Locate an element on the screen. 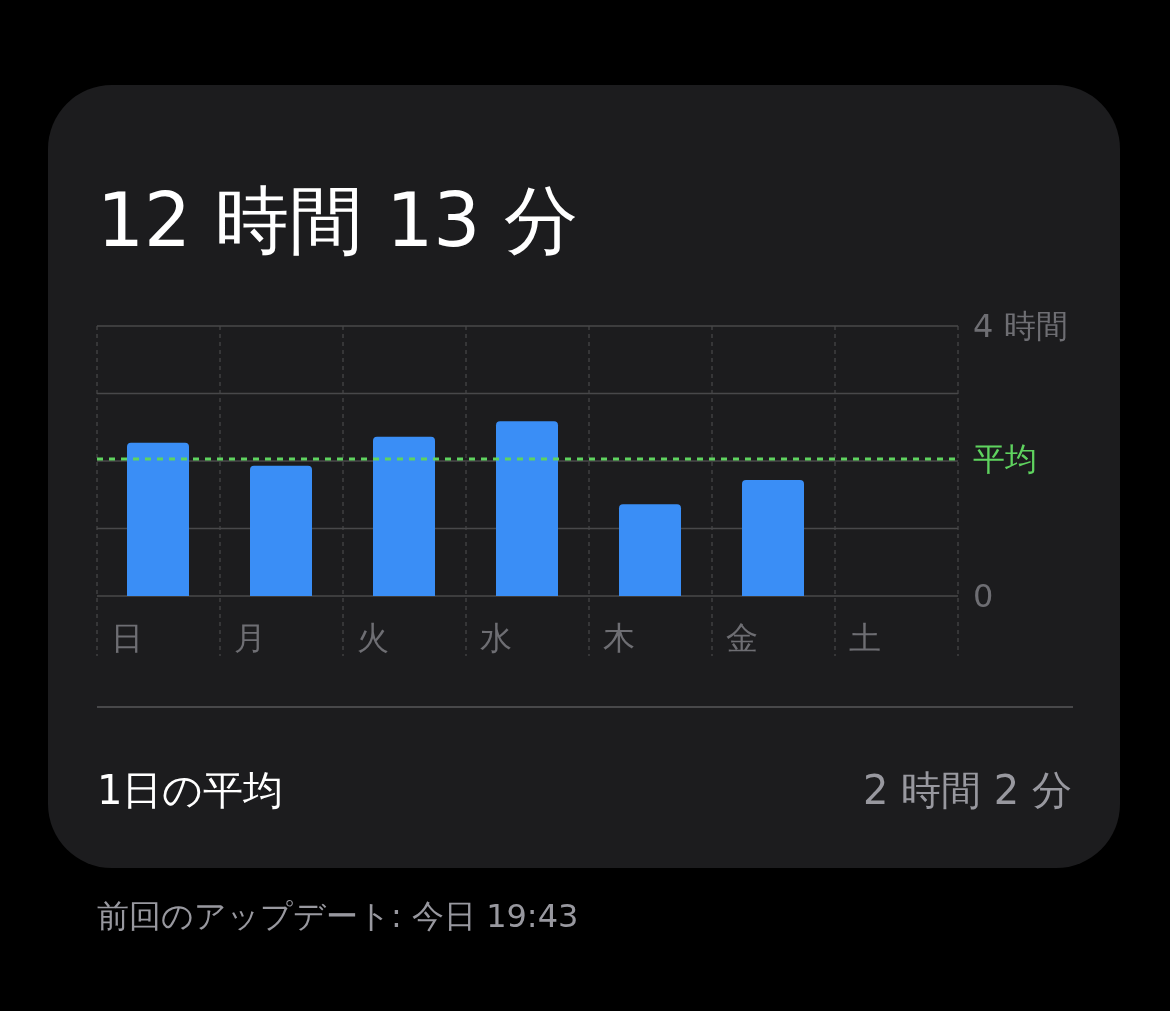 The height and width of the screenshot is (1011, 1170). y-tick-label: 0 is located at coordinates (983, 596).